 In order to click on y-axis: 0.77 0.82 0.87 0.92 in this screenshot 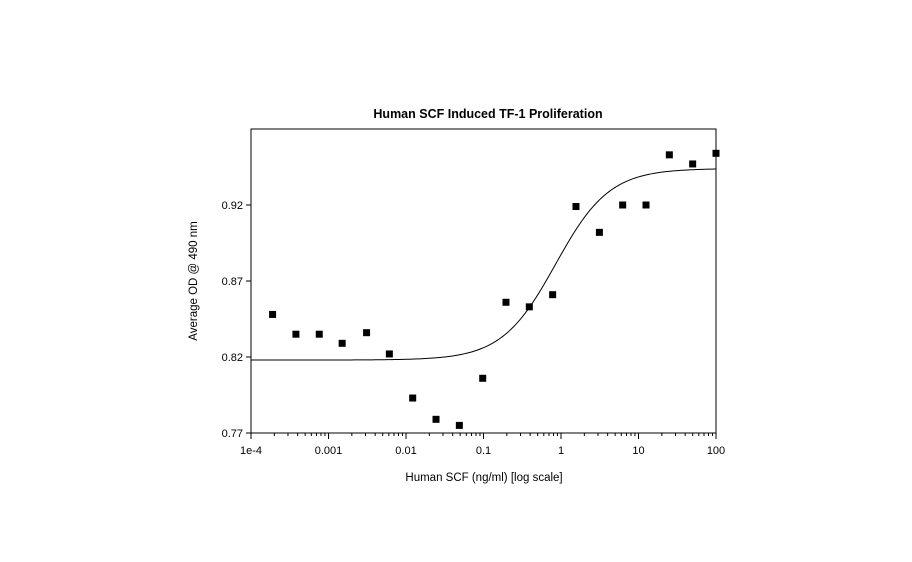, I will do `click(236, 320)`.